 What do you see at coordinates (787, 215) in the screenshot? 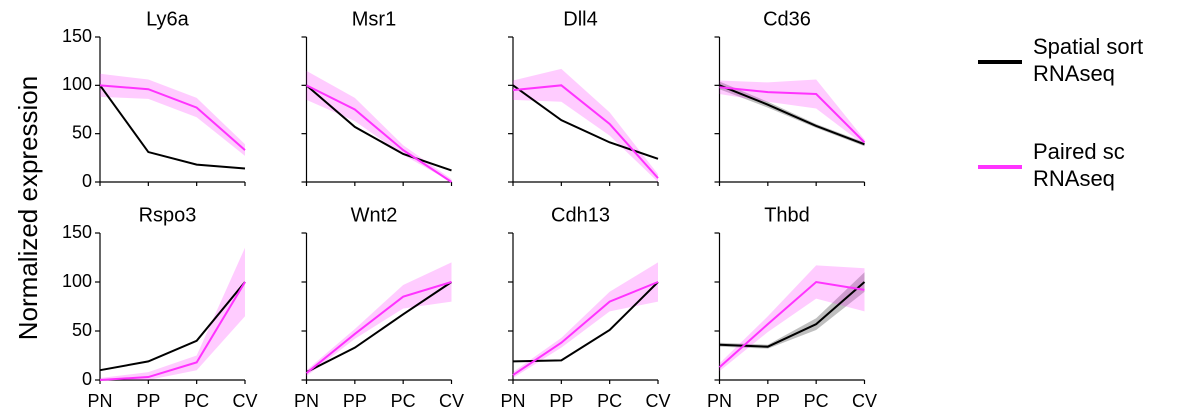
I see `panel-title: Thbd` at bounding box center [787, 215].